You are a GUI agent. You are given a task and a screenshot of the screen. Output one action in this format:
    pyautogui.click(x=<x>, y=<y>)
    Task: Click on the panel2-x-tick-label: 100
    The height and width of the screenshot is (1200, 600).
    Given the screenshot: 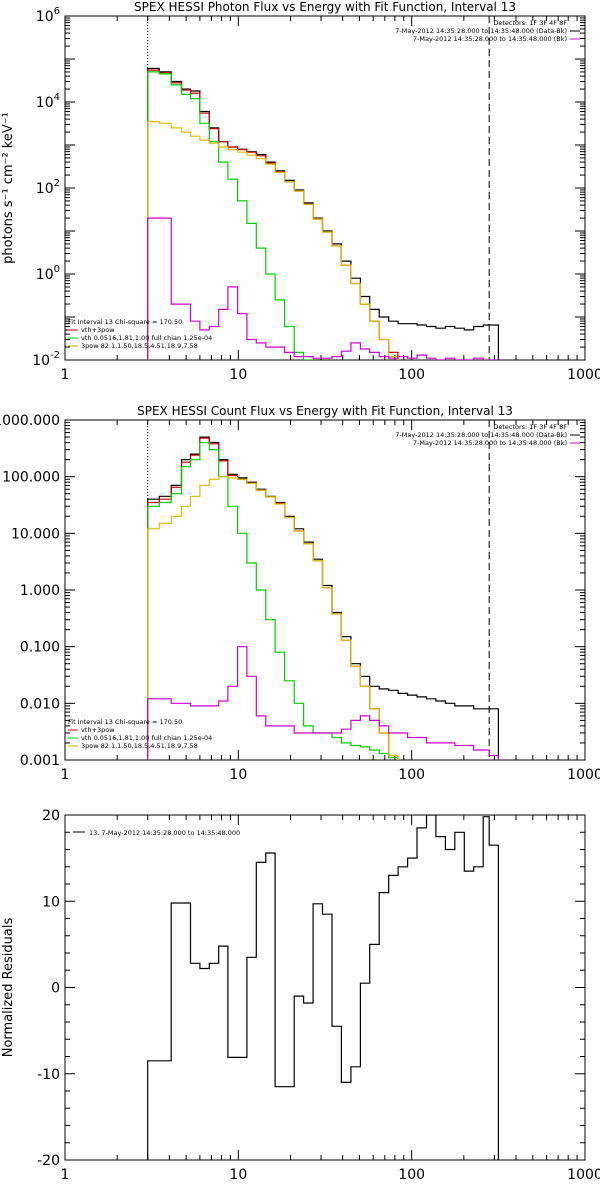 What is the action you would take?
    pyautogui.click(x=411, y=775)
    